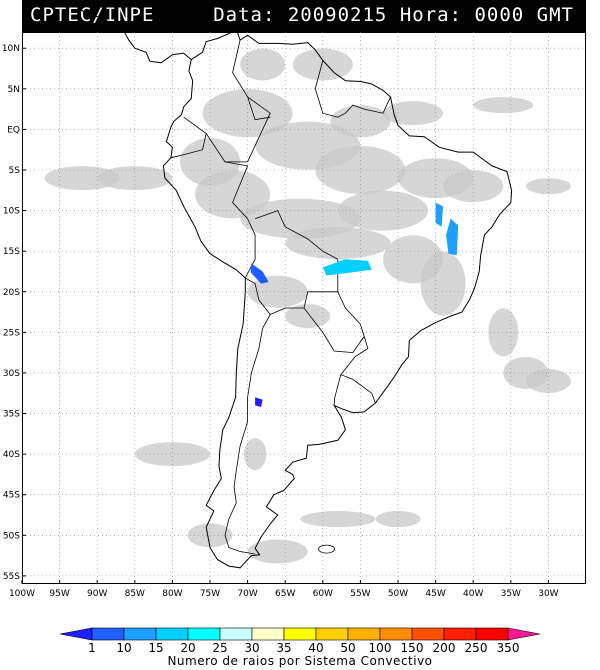  What do you see at coordinates (398, 594) in the screenshot?
I see `lon-tick-label: 50W` at bounding box center [398, 594].